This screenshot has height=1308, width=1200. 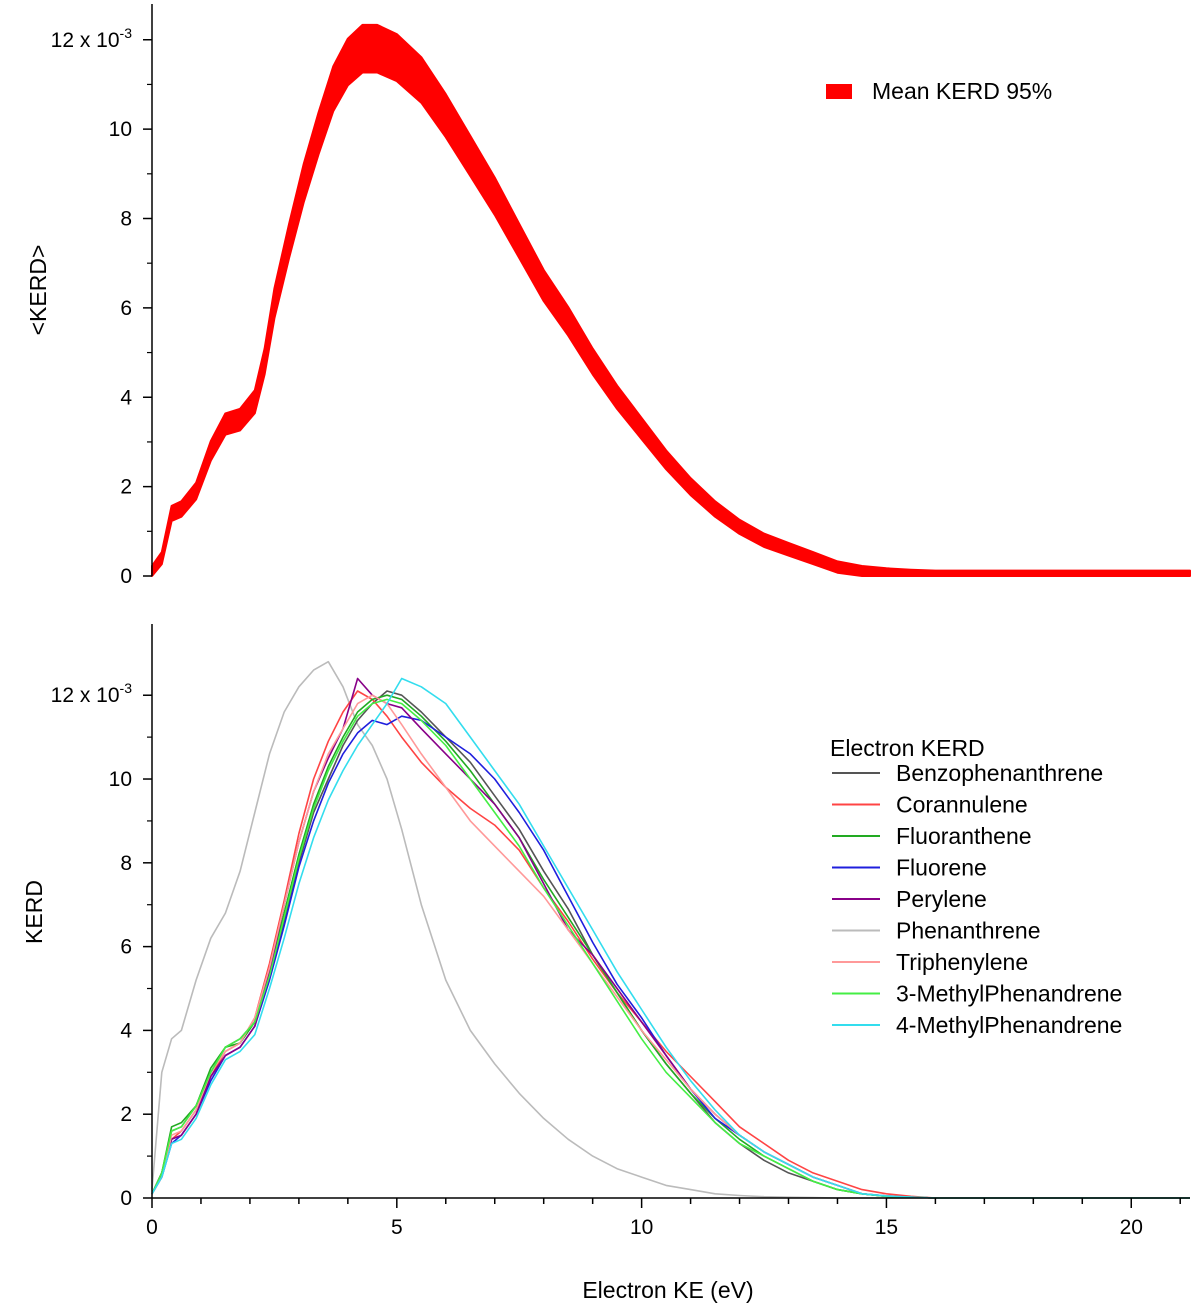 I want to click on top-y-tick-label: 8, so click(x=126, y=219).